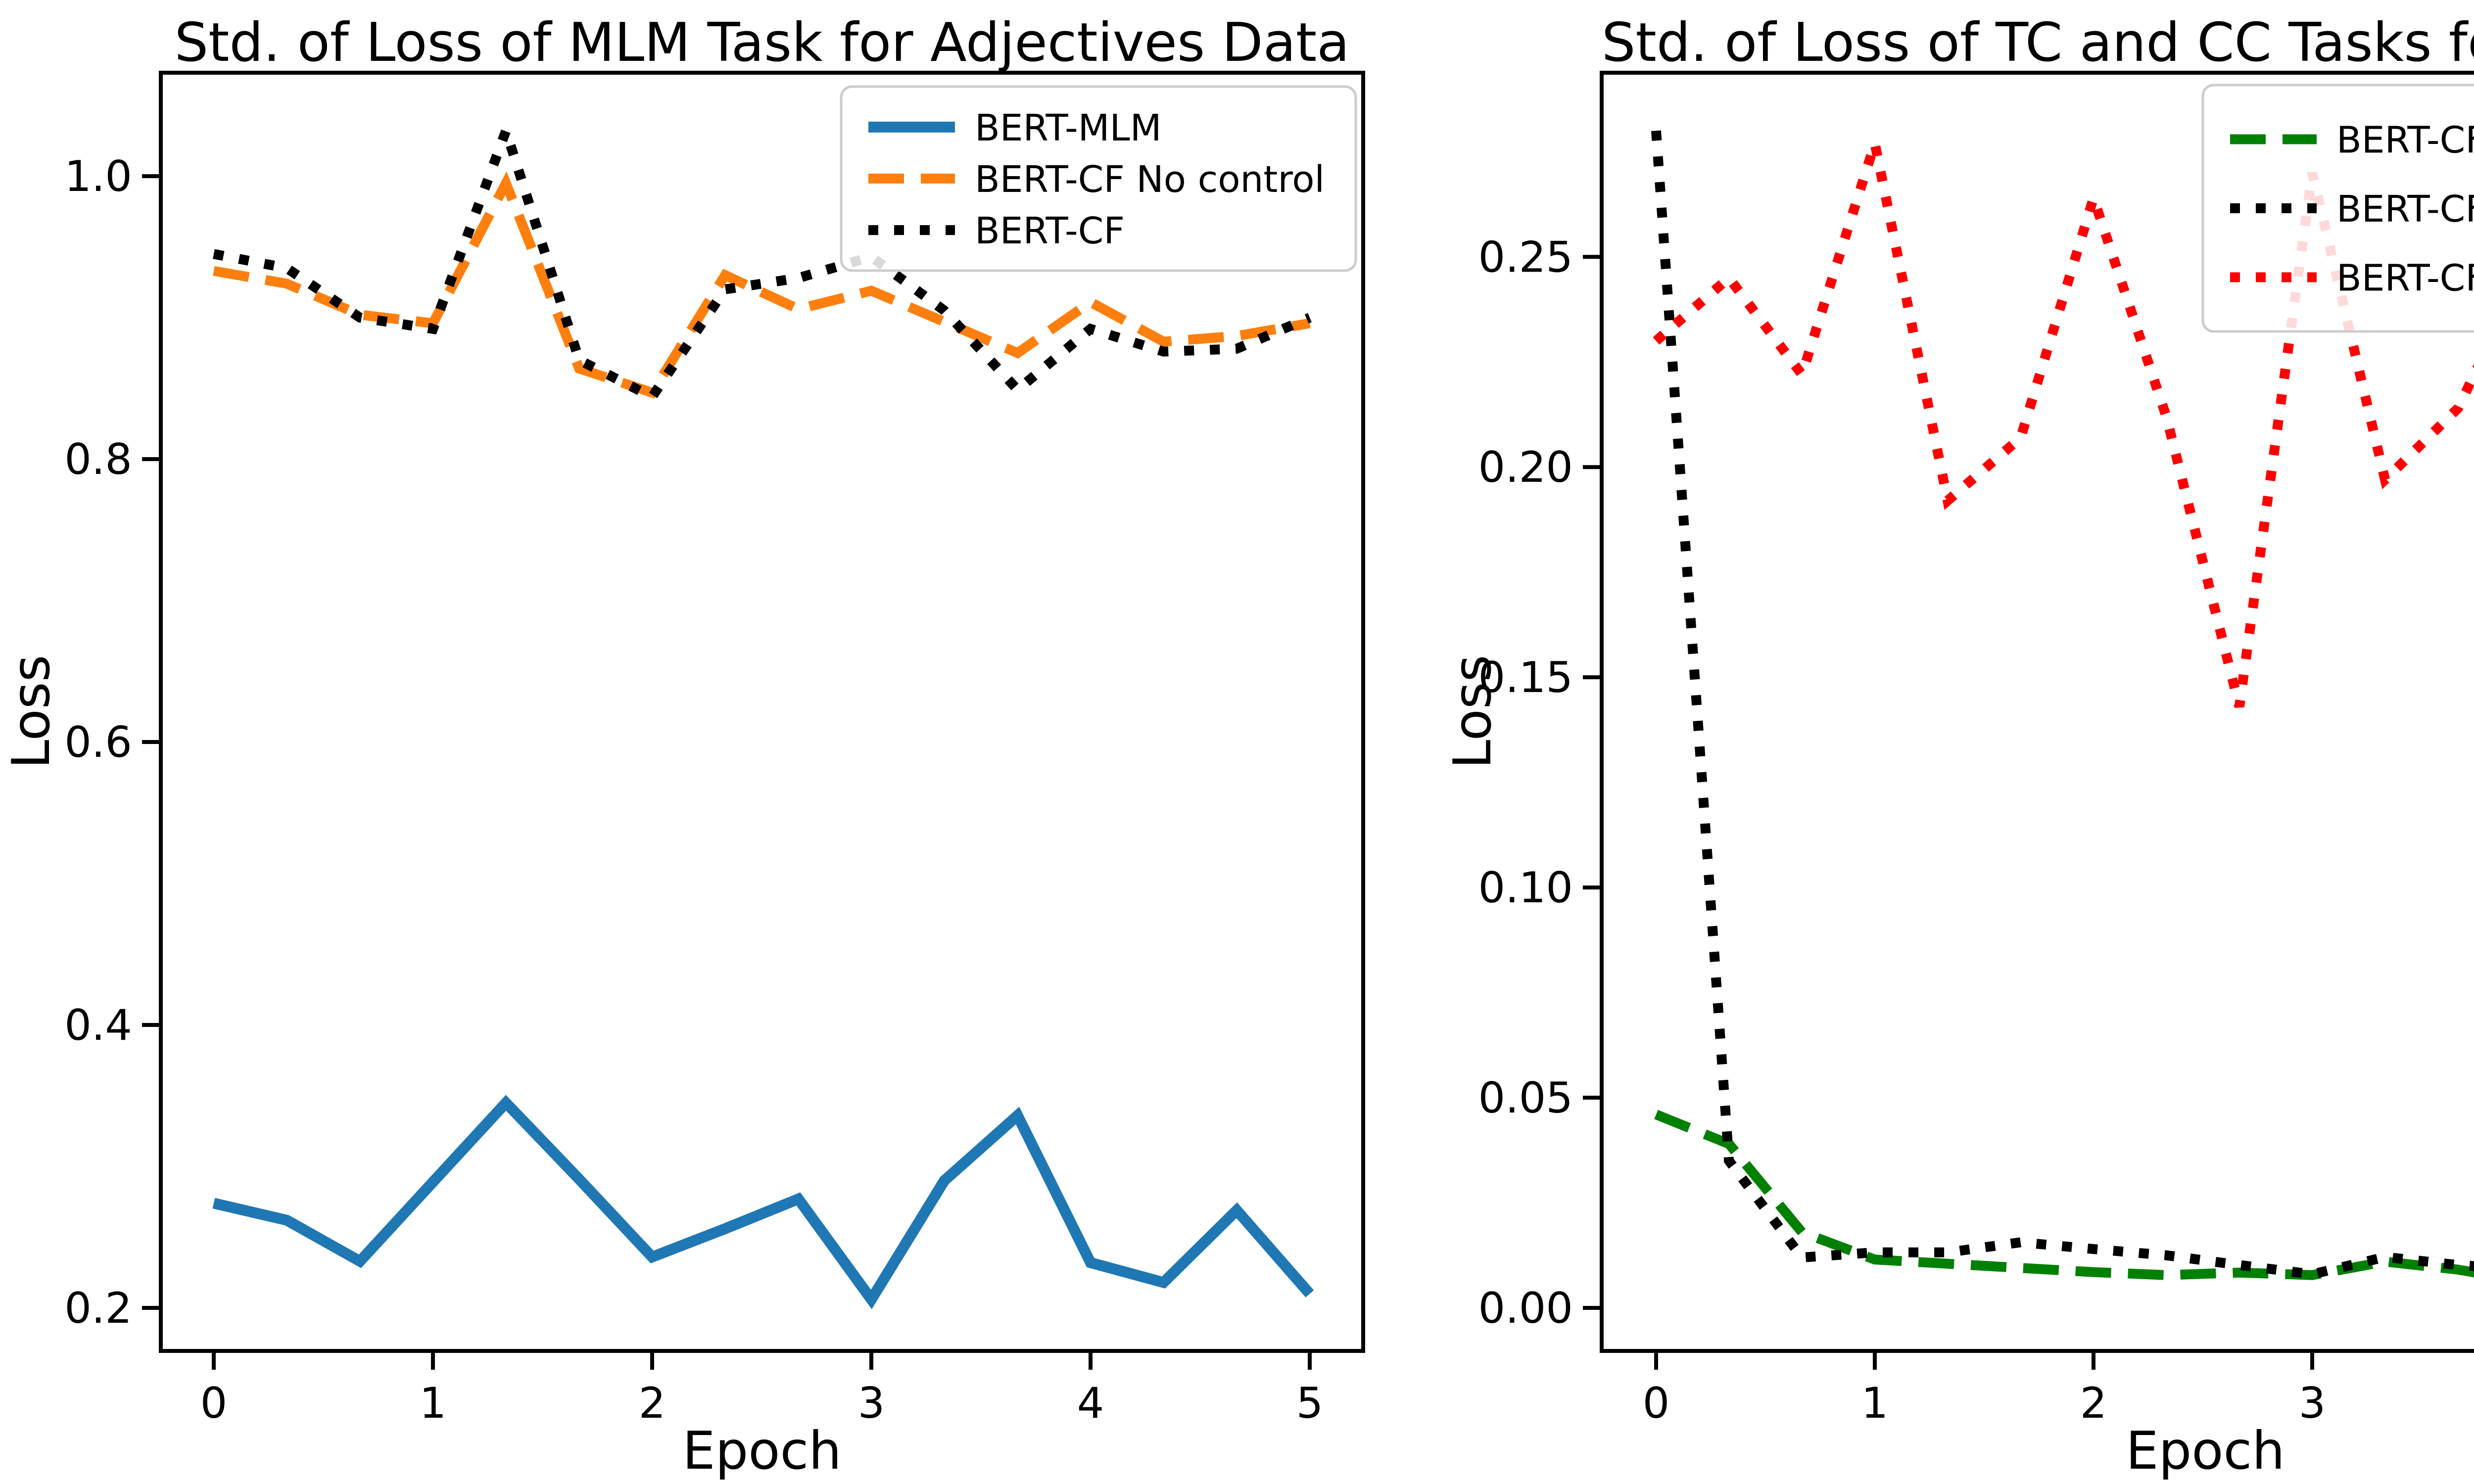  I want to click on plot-1-xtick-label: 2, so click(2093, 1403).